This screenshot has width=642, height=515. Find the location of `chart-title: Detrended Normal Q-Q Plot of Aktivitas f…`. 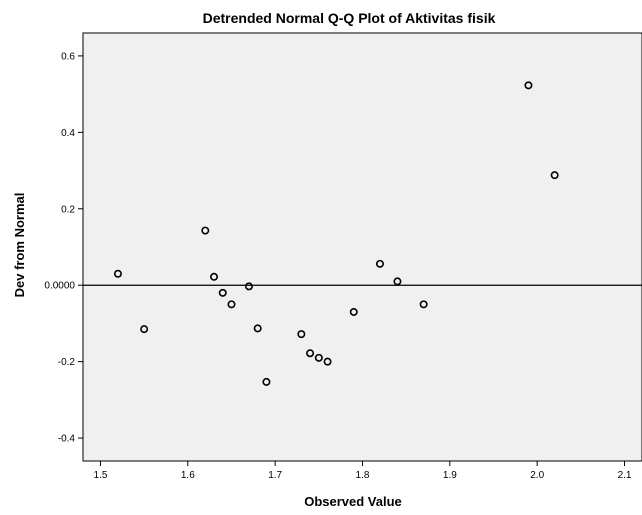

chart-title: Detrended Normal Q-Q Plot of Aktivitas f… is located at coordinates (349, 18).